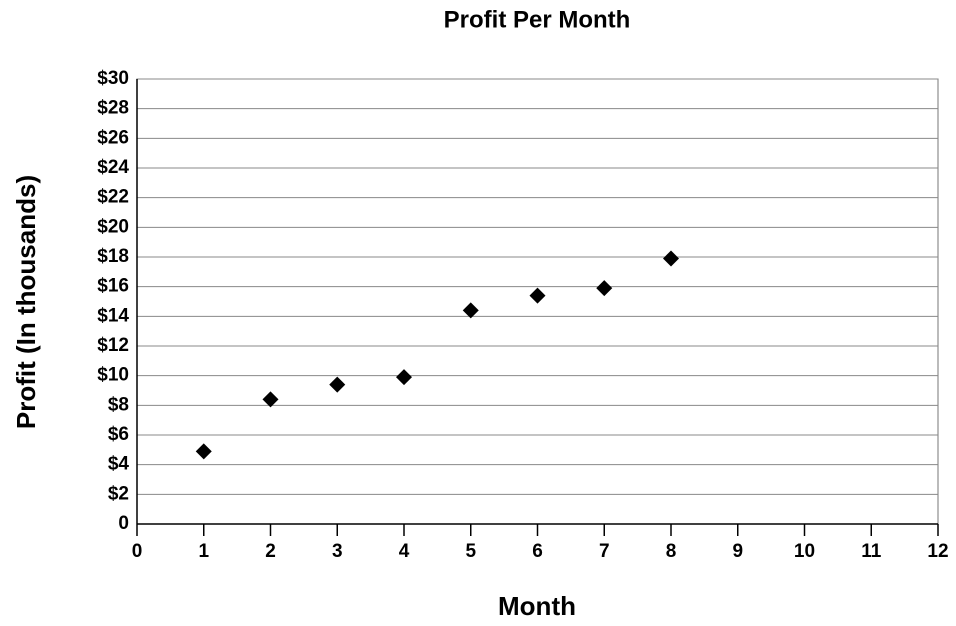  Describe the element at coordinates (113, 197) in the screenshot. I see `y-tick-label: $22` at that location.